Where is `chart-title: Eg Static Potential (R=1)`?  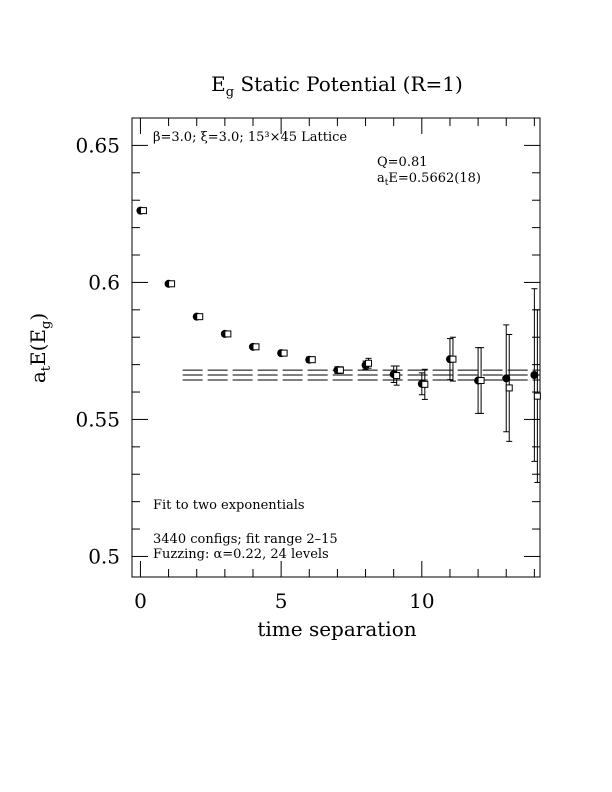 chart-title: Eg Static Potential (R=1) is located at coordinates (337, 86).